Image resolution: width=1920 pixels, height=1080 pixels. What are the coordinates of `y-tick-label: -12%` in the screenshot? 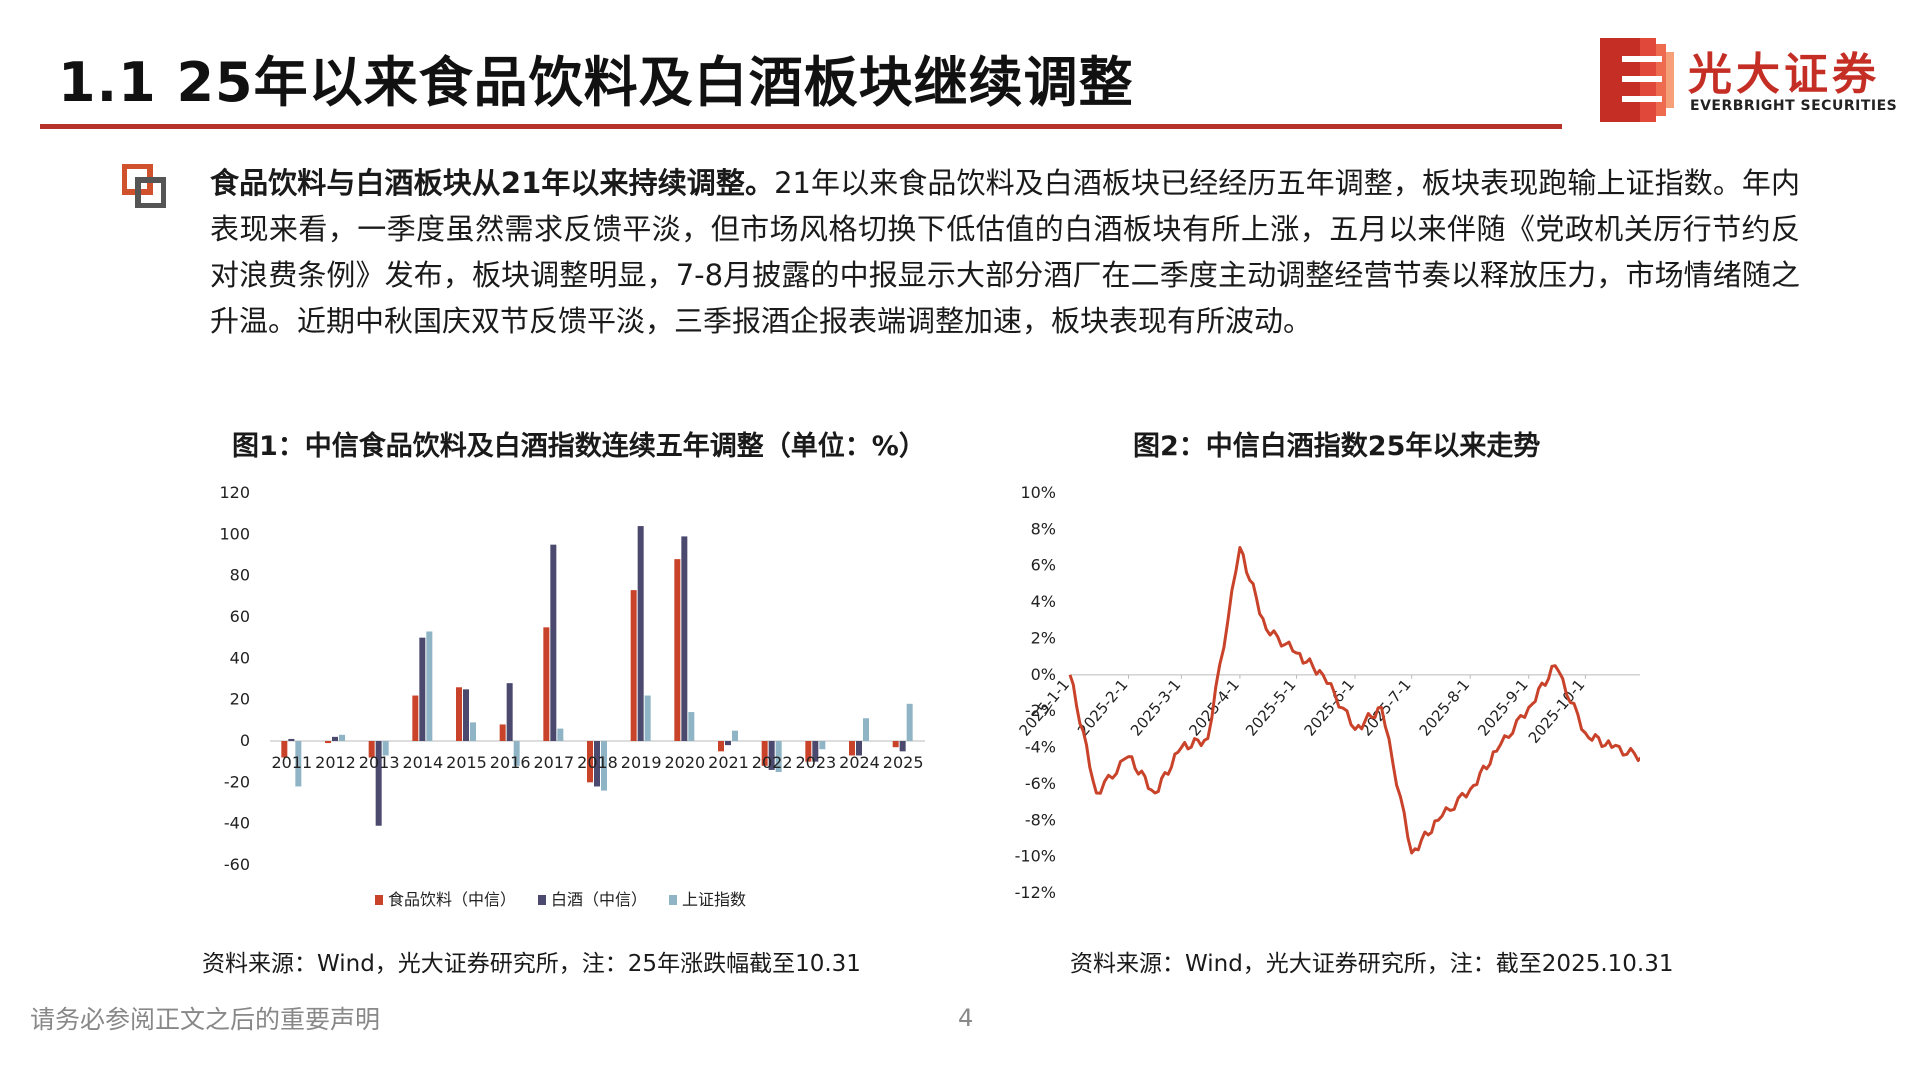 It's located at (1035, 892).